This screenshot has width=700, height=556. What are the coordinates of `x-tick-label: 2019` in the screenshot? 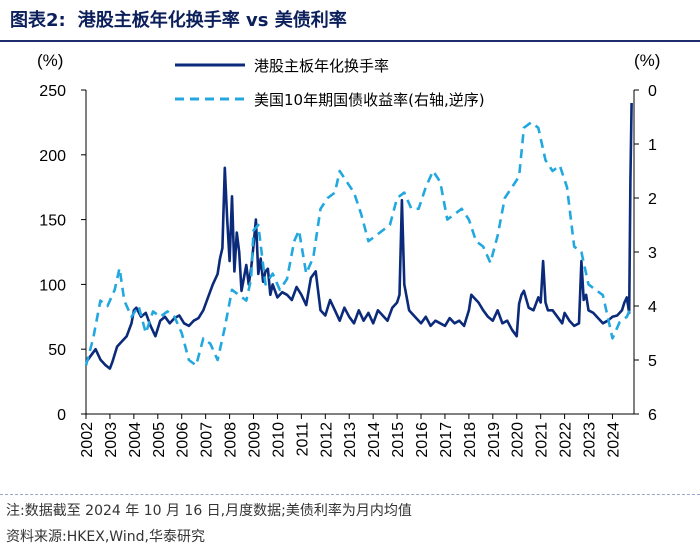 It's located at (494, 440).